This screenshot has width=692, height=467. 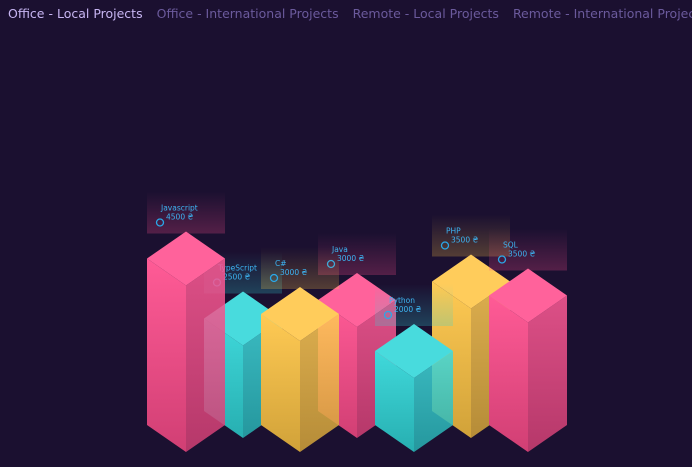 I want to click on category-label: Python, so click(x=402, y=300).